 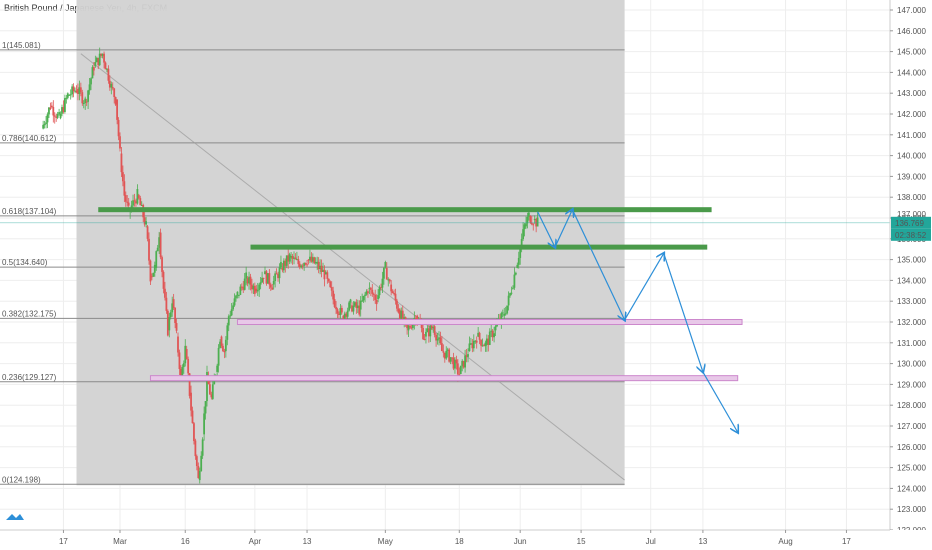 I want to click on time-axis-label: Mar, so click(x=120, y=541).